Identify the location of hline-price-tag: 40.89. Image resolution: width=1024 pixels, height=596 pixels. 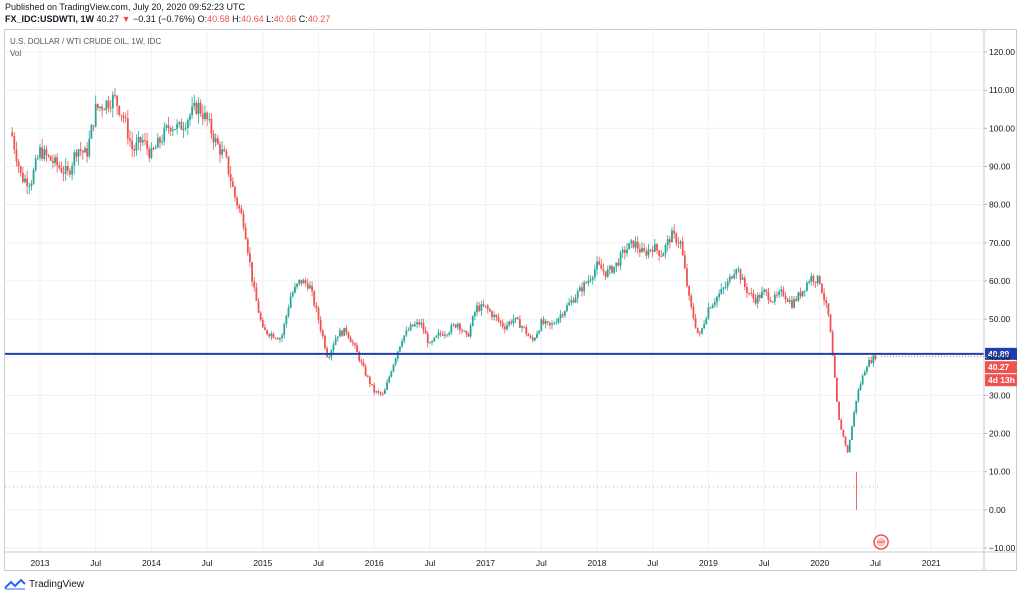
(999, 354).